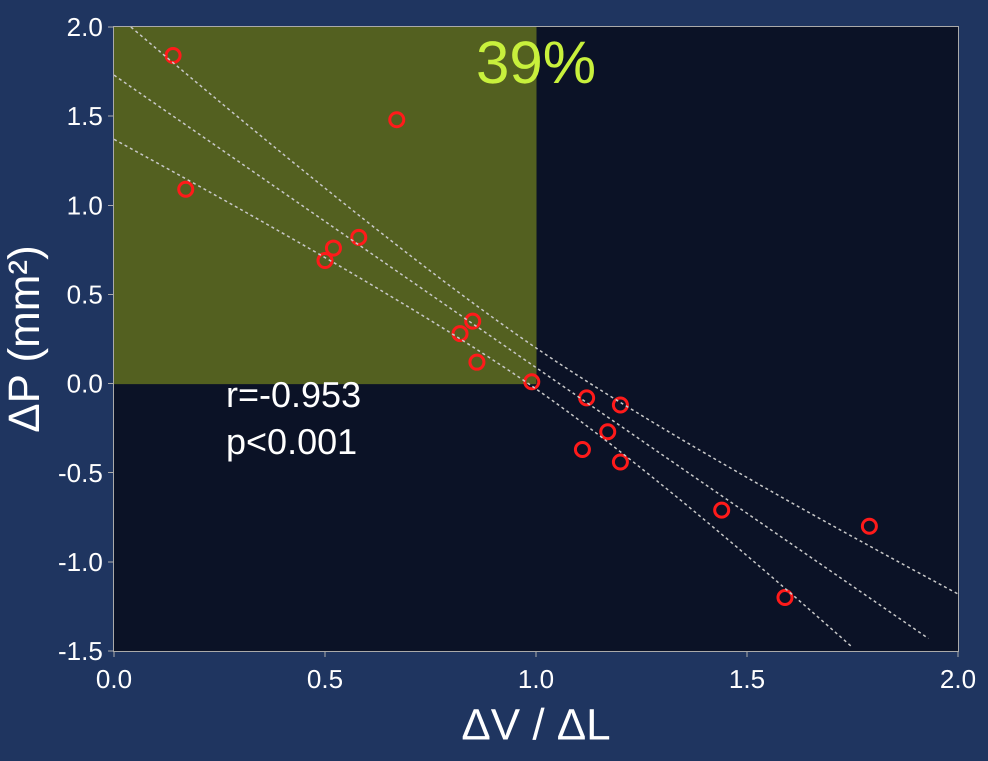  What do you see at coordinates (80, 561) in the screenshot?
I see `y-tick-label: -1.0` at bounding box center [80, 561].